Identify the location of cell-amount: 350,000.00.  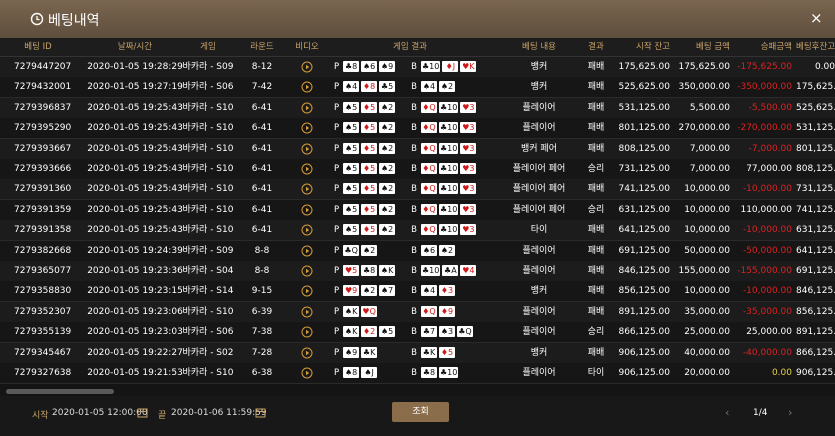
(704, 87).